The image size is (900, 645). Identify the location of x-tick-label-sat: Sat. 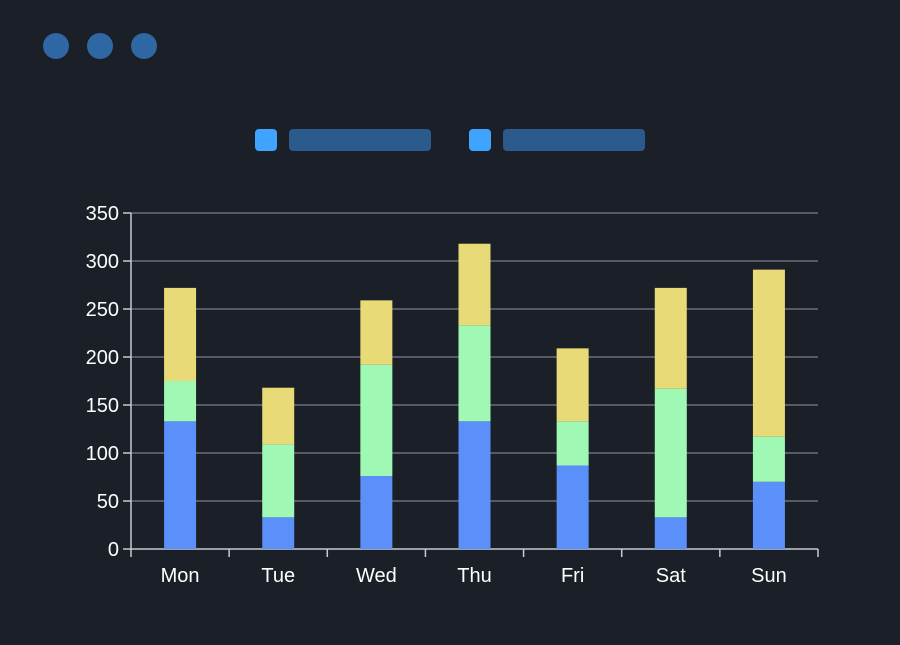
(671, 576).